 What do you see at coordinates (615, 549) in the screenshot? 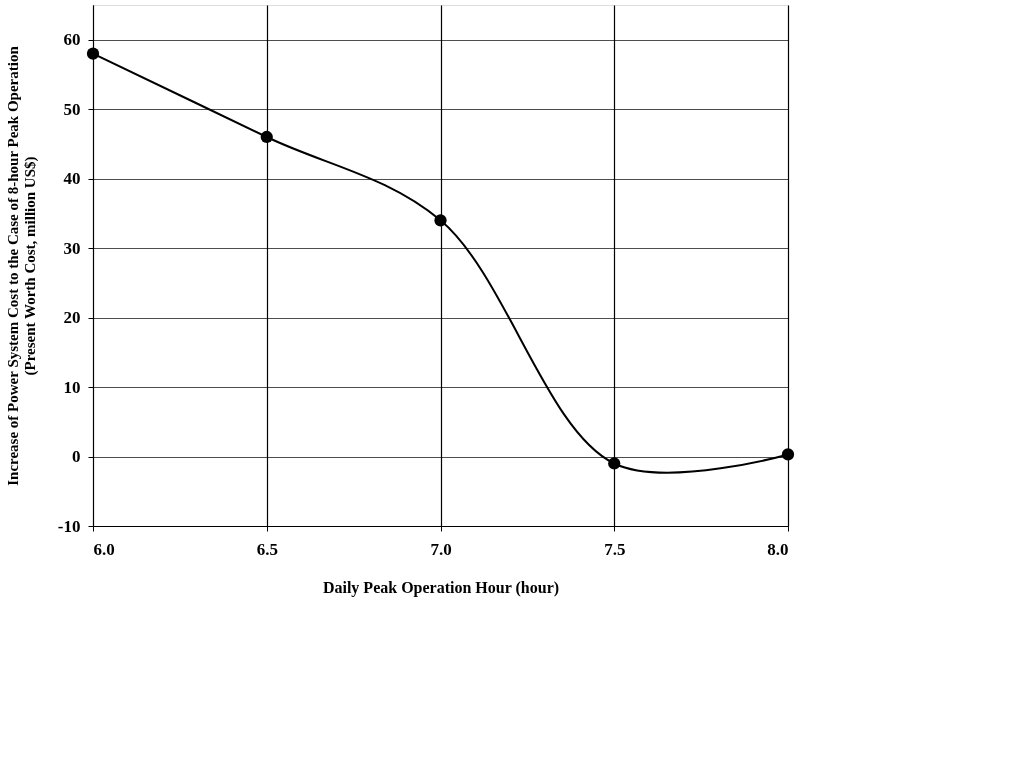
I see `x-tick-label: 7.5` at bounding box center [615, 549].